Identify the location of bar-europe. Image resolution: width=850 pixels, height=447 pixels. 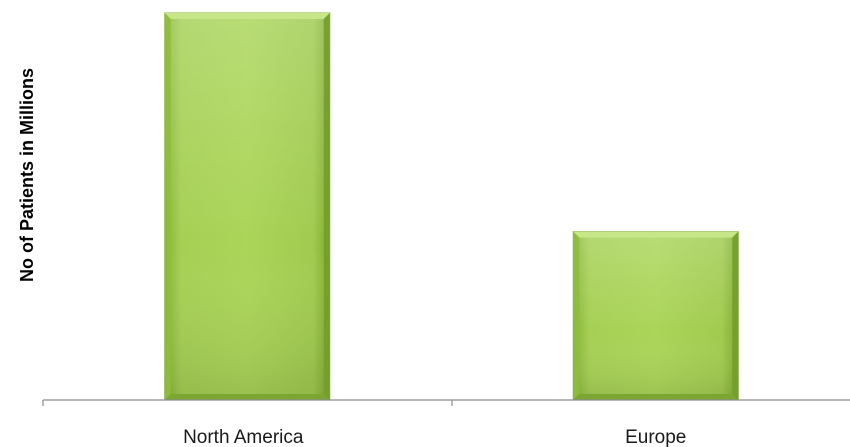
(655, 316).